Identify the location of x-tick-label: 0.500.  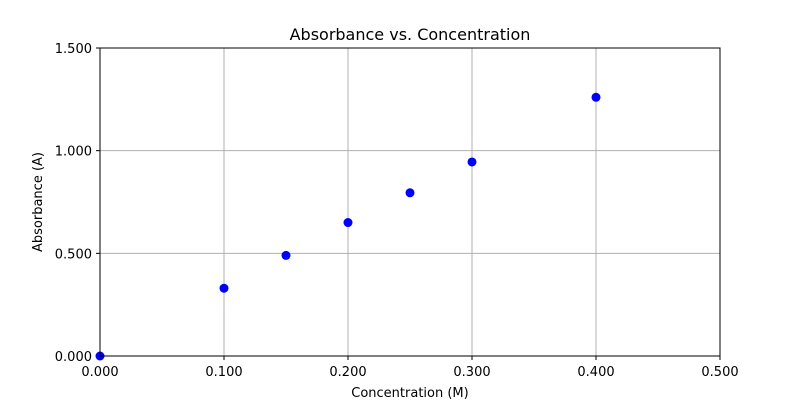
(719, 372).